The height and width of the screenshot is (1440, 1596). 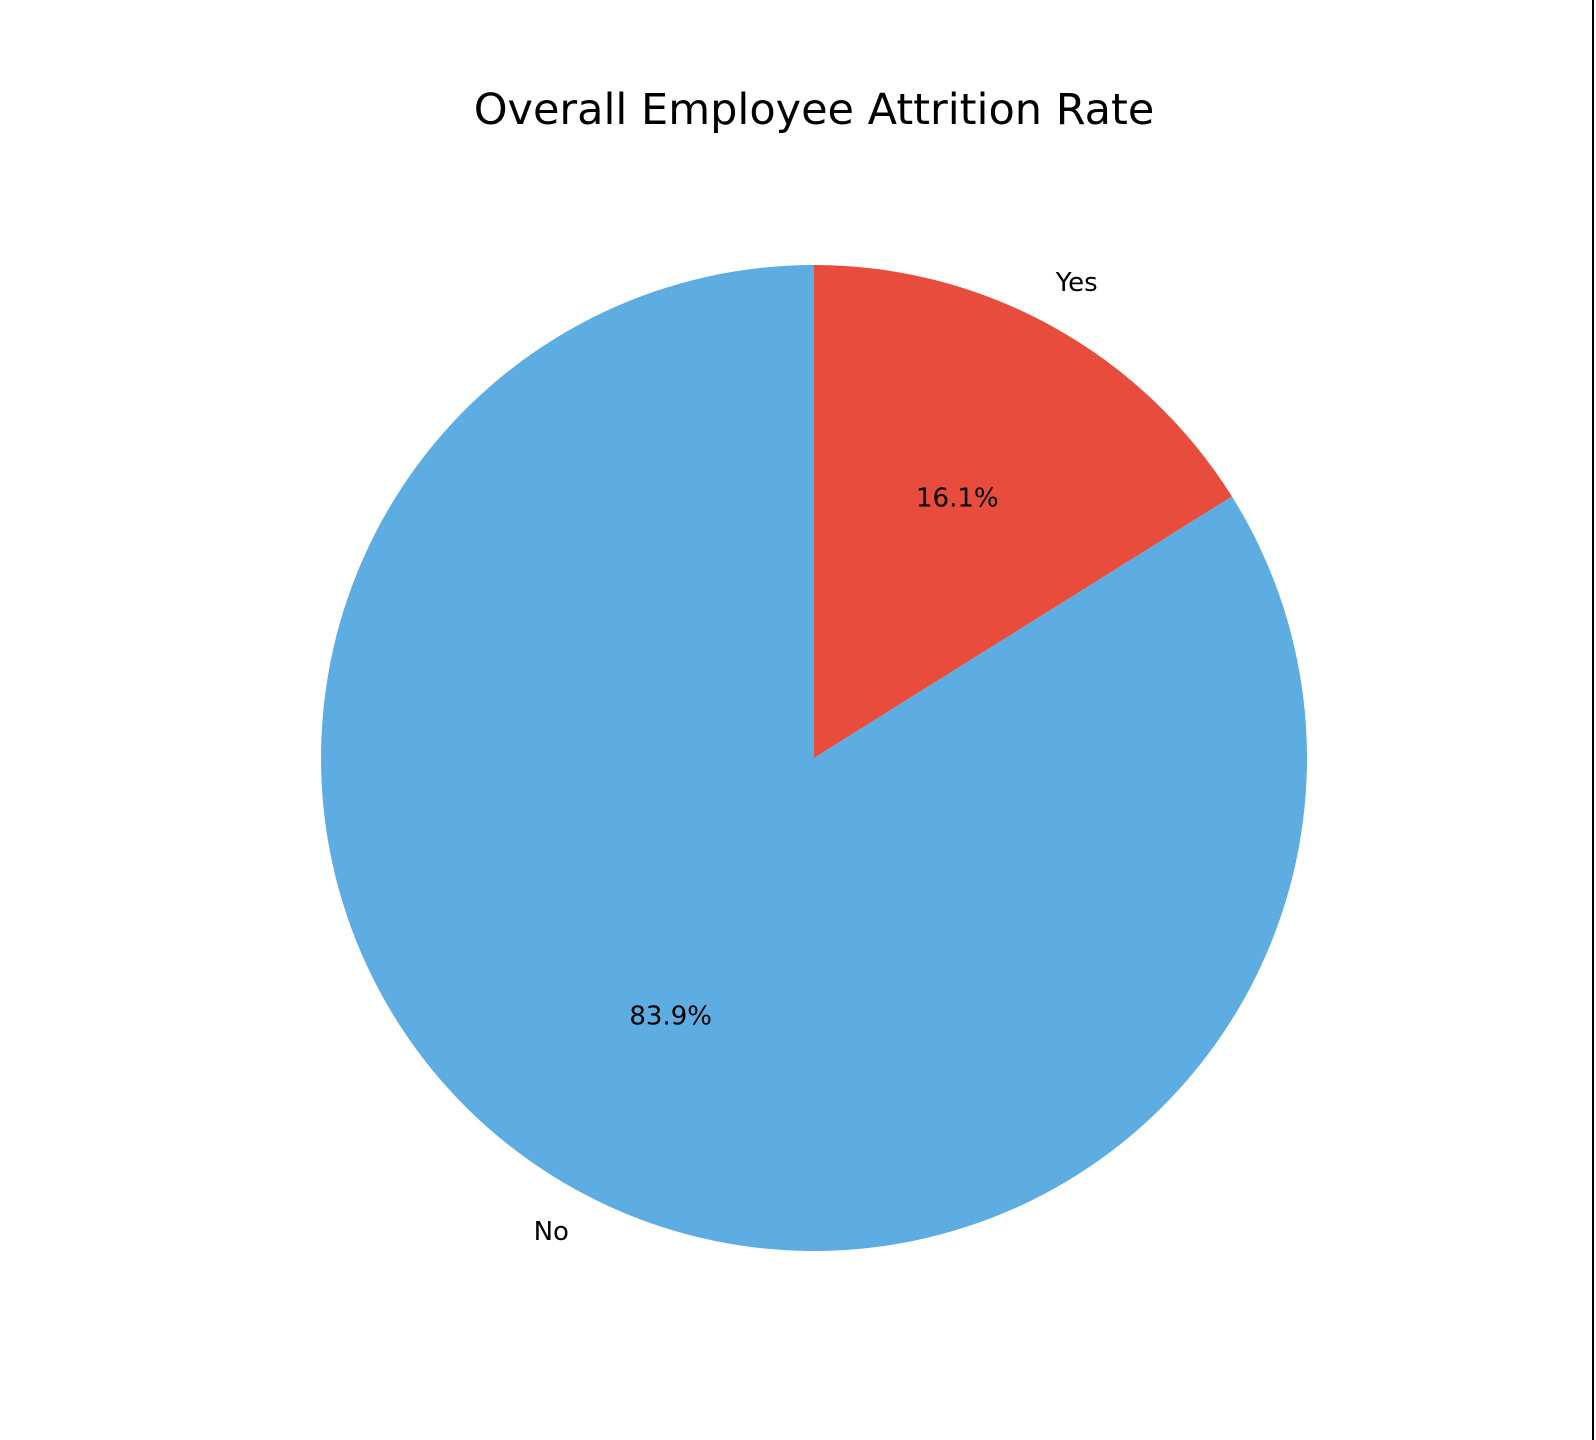 What do you see at coordinates (814, 110) in the screenshot?
I see `chart-title: Overall Employee Attrition Rate` at bounding box center [814, 110].